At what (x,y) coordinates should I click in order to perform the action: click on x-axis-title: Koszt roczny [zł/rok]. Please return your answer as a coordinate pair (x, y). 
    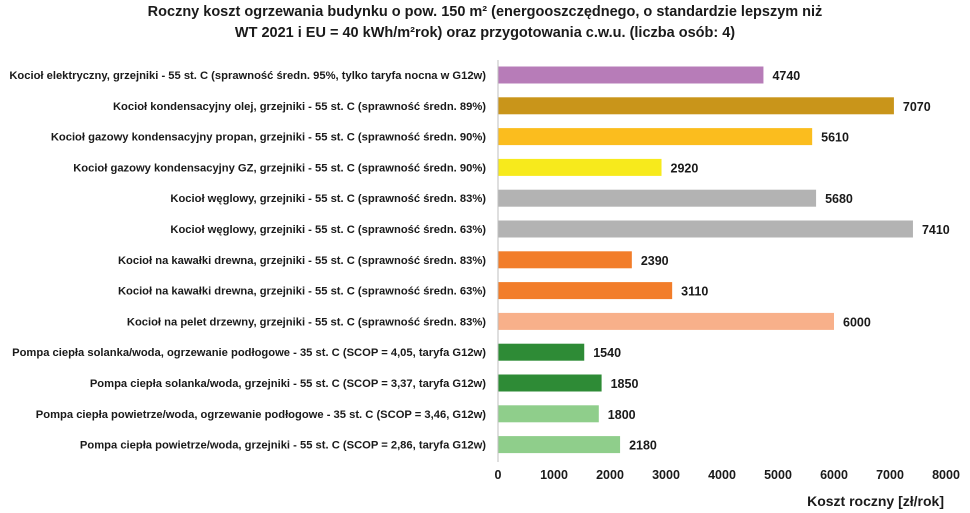
    Looking at the image, I should click on (875, 501).